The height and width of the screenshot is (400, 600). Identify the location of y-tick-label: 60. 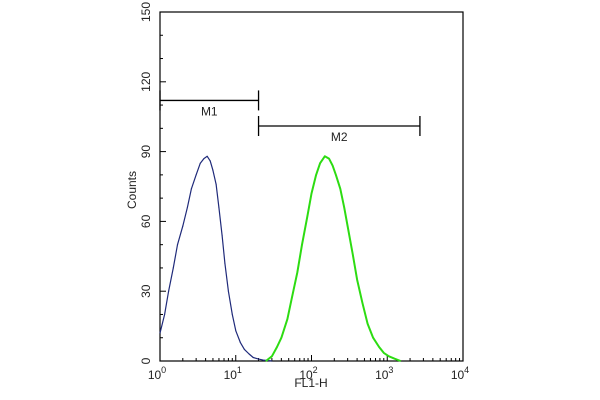
(146, 221).